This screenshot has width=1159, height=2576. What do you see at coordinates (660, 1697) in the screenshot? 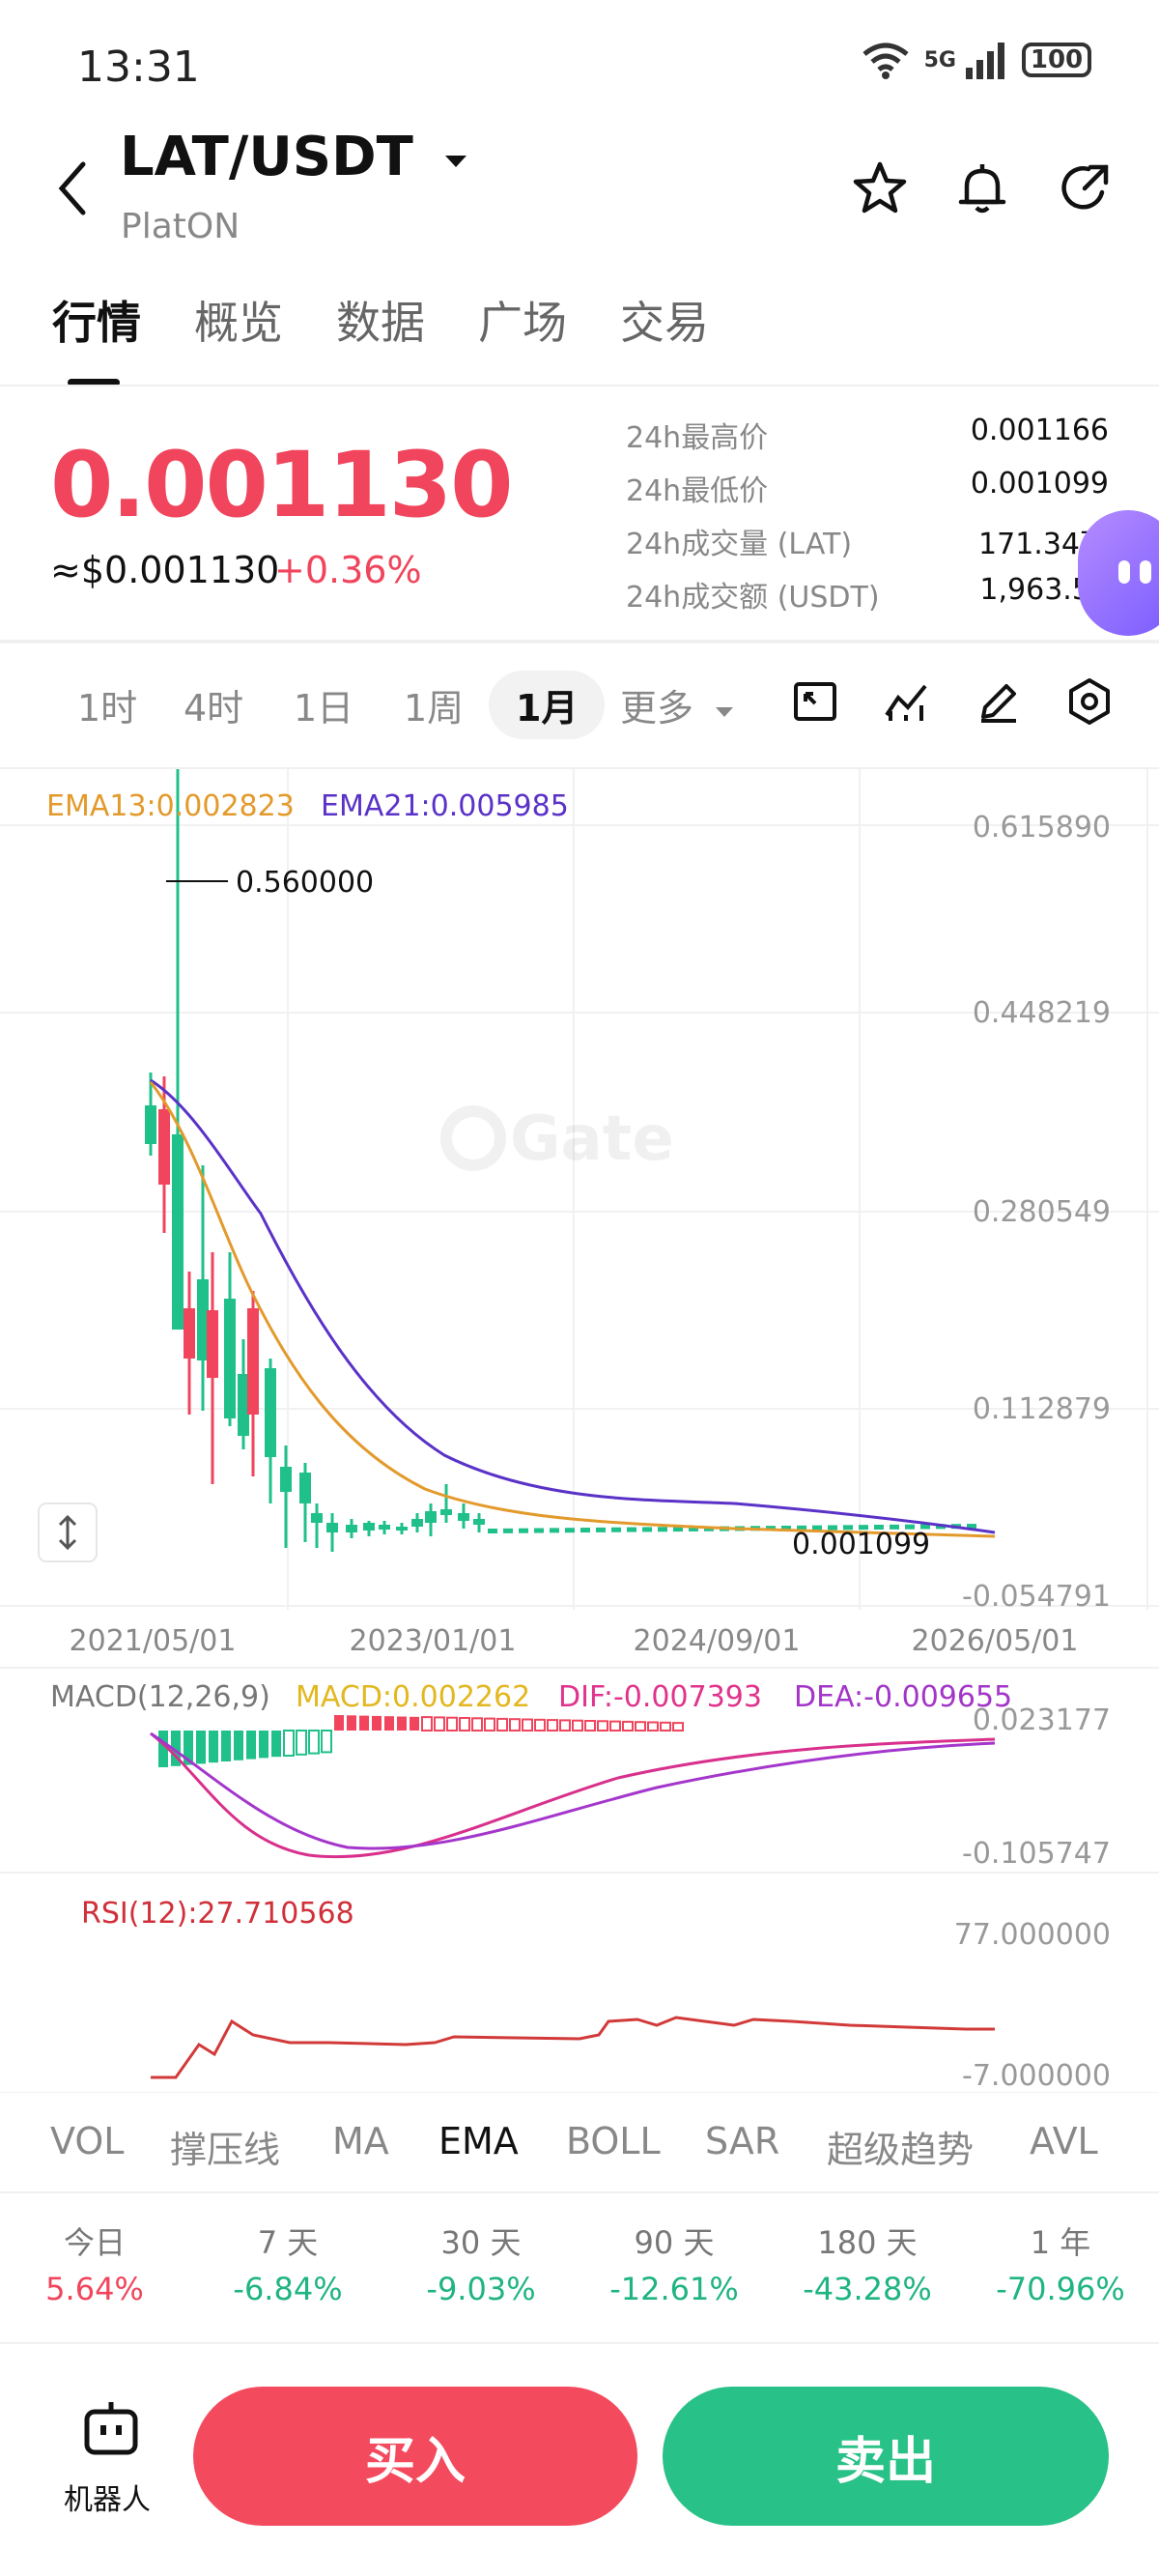
I see `dif-label: DIF:-0.007393` at bounding box center [660, 1697].